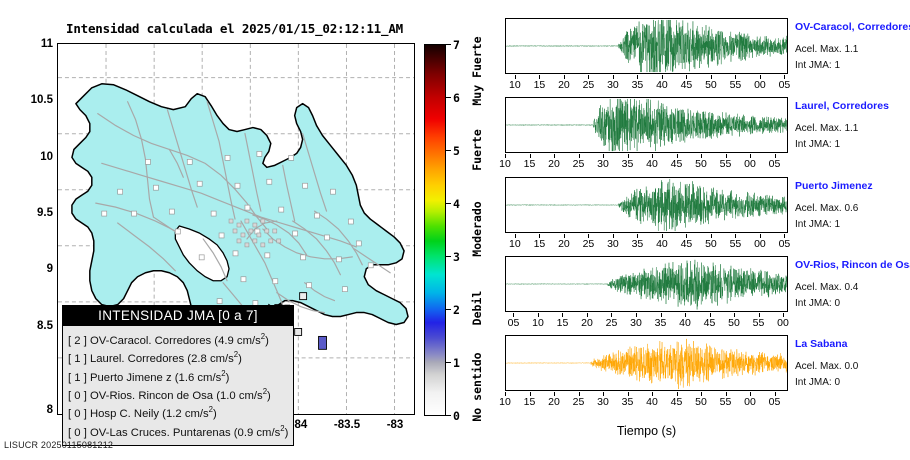 This screenshot has width=910, height=460. I want to click on colorbar-category: Muy Fuerte, so click(477, 71).